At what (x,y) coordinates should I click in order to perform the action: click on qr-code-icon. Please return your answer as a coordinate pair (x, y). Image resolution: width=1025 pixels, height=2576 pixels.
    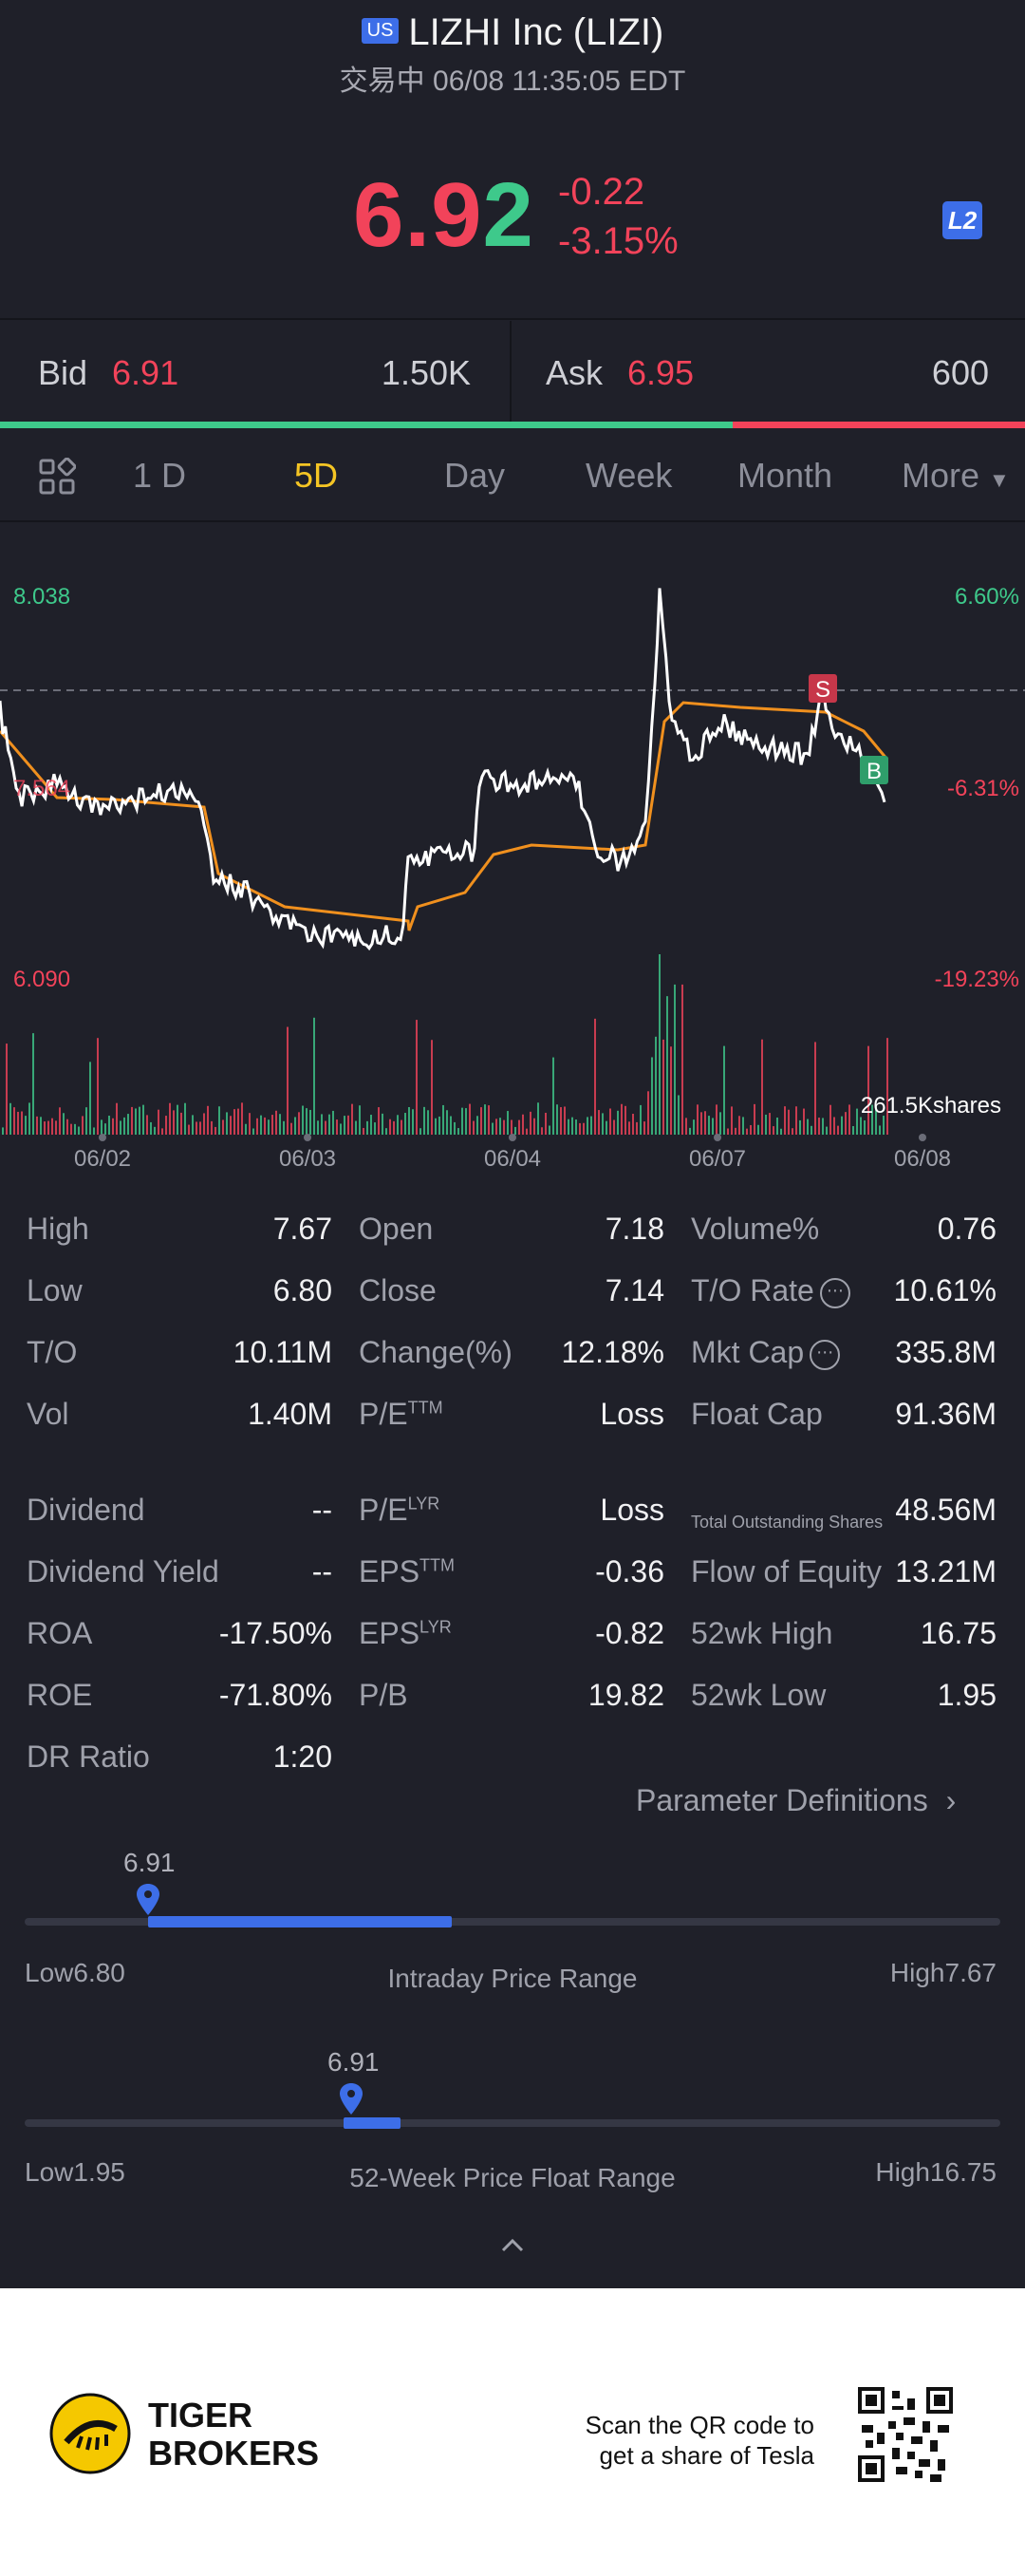
    Looking at the image, I should click on (905, 2434).